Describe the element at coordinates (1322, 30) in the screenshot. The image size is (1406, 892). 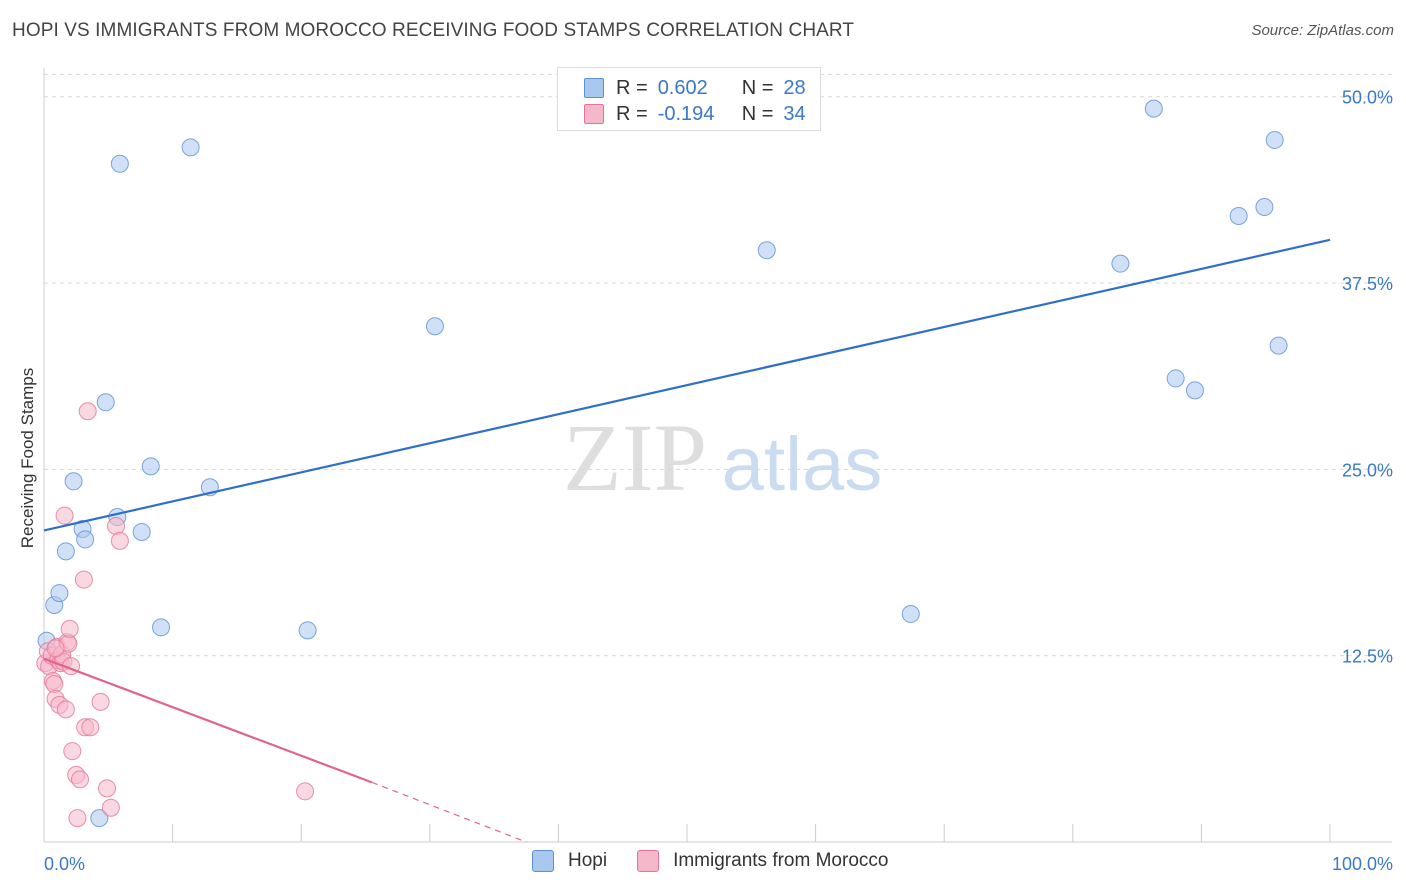
I see `source-credit: Source: ZipAtlas.com` at that location.